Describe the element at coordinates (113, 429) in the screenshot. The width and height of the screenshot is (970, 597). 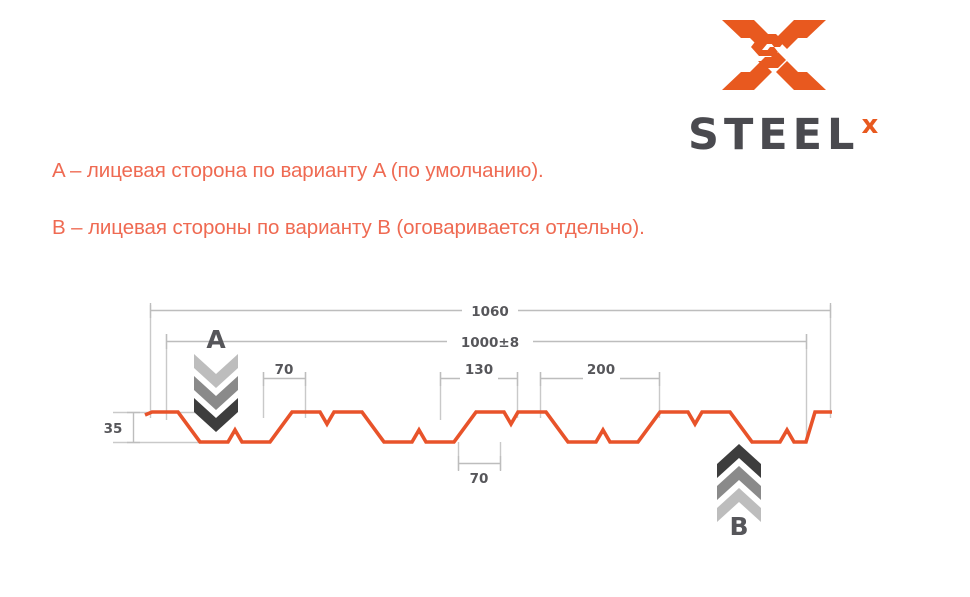
I see `dimension-label-35: 35` at that location.